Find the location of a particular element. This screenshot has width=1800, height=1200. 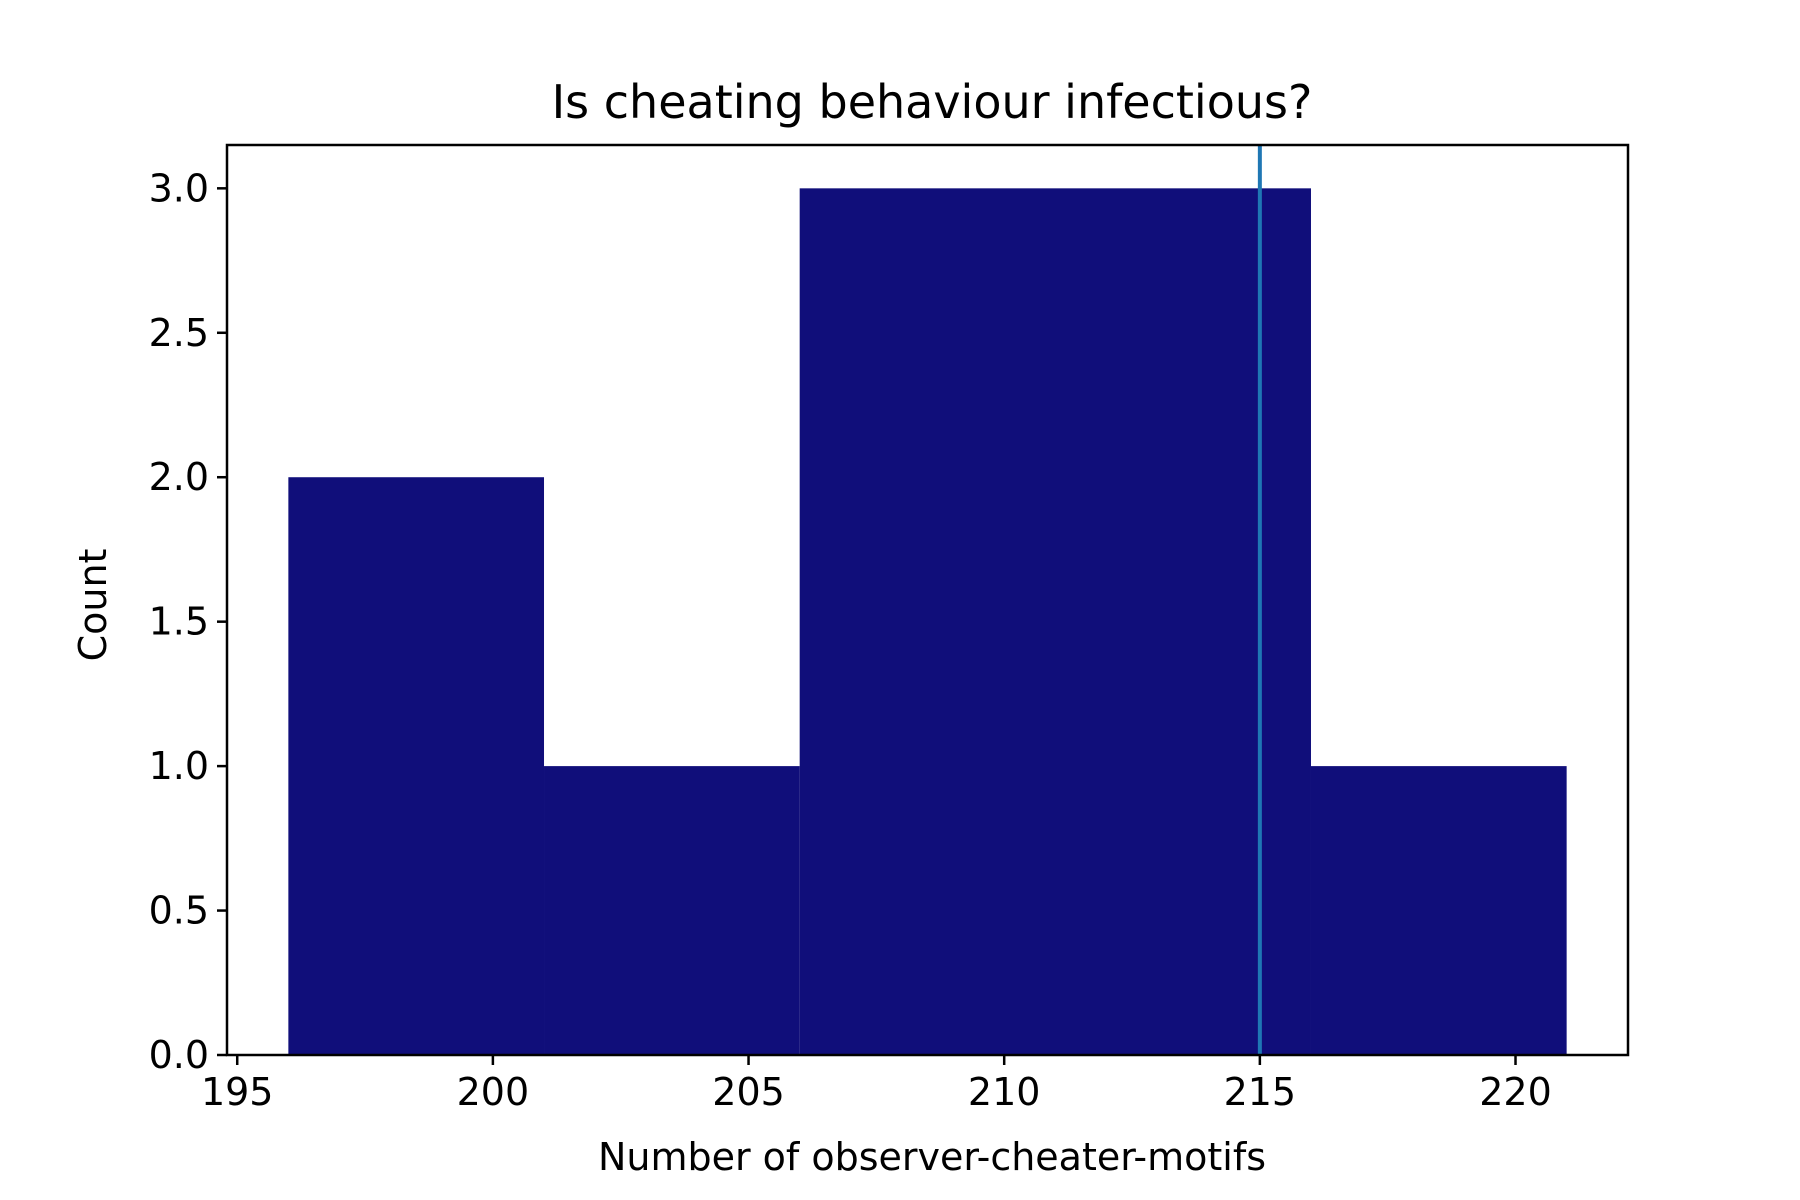

y-tick-label: 3.0 is located at coordinates (179, 188).